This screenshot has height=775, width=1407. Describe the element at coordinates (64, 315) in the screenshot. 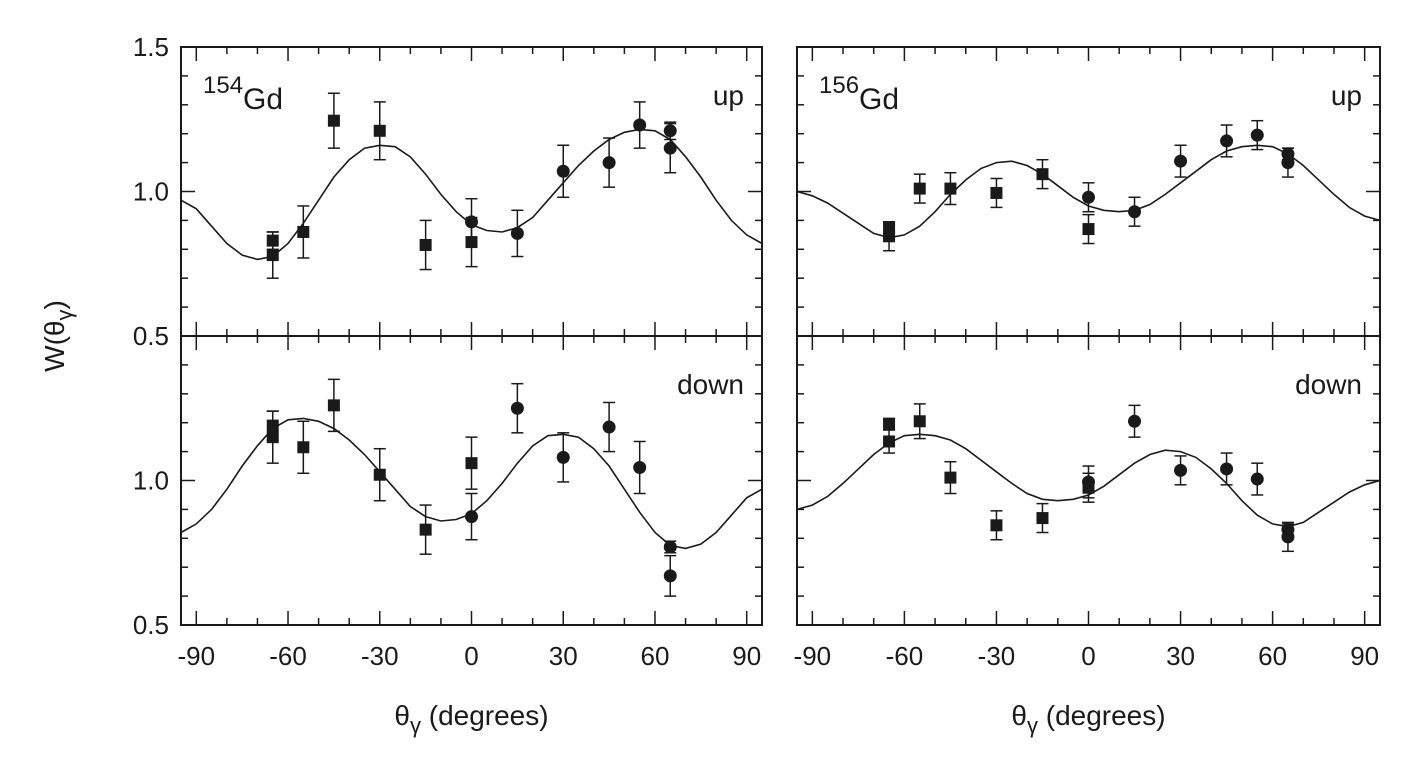

I see `y-axis-label-sub: γ` at that location.